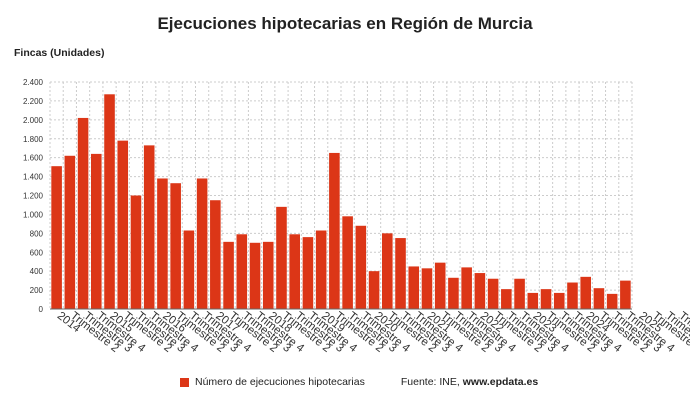 This screenshot has width=690, height=406. Describe the element at coordinates (280, 382) in the screenshot. I see `legend-series-label: Número de ejecuciones hipotecarias` at that location.